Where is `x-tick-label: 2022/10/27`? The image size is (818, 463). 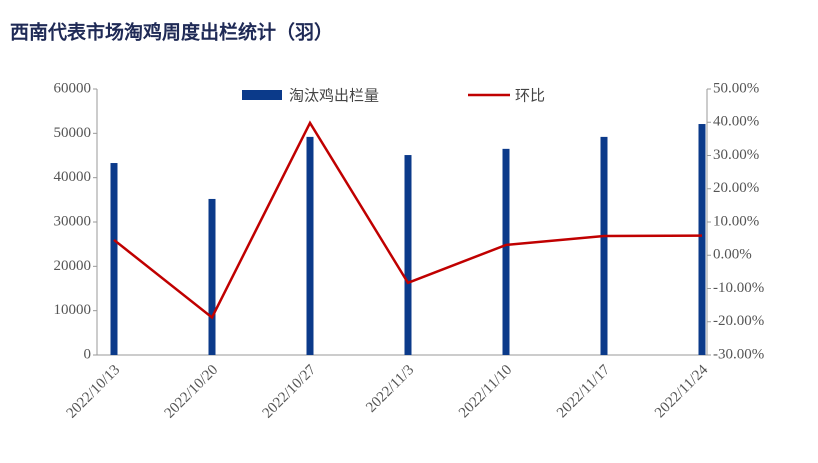 x-tick-label: 2022/10/27 is located at coordinates (290, 392).